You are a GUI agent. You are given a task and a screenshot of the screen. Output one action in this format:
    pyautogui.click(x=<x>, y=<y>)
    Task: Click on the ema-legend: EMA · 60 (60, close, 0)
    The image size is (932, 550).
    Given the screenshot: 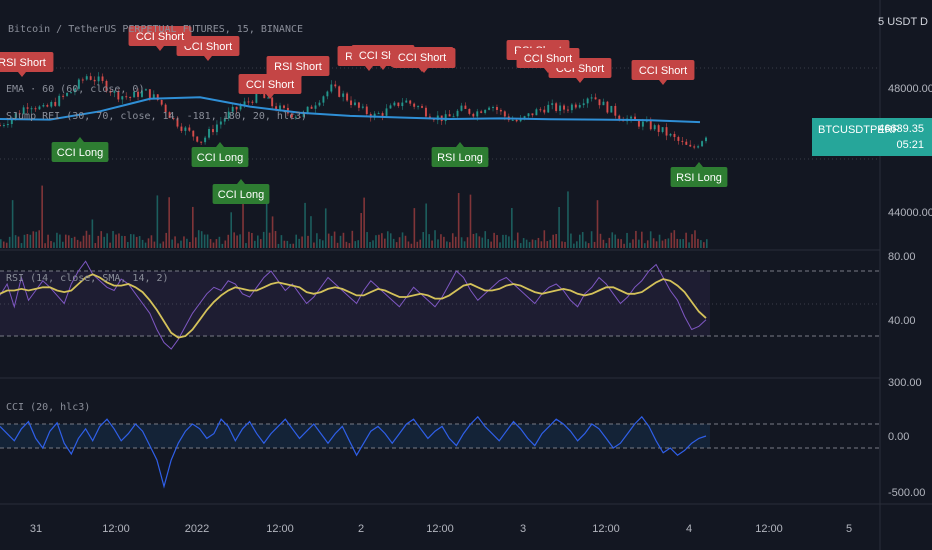 What is the action you would take?
    pyautogui.click(x=75, y=89)
    